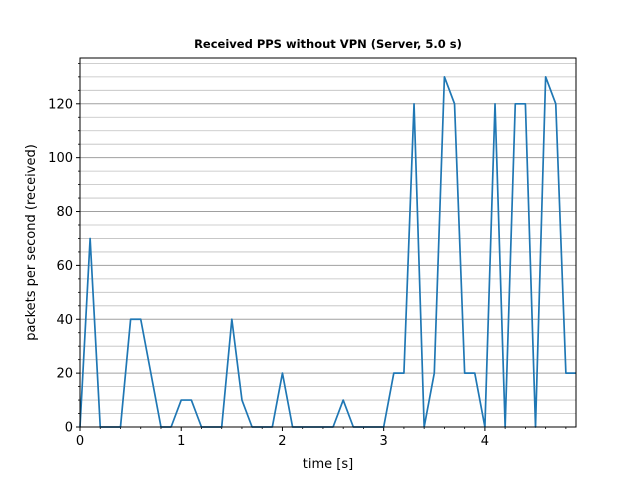 Image resolution: width=640 pixels, height=480 pixels. I want to click on x-tick-label: 3, so click(384, 441).